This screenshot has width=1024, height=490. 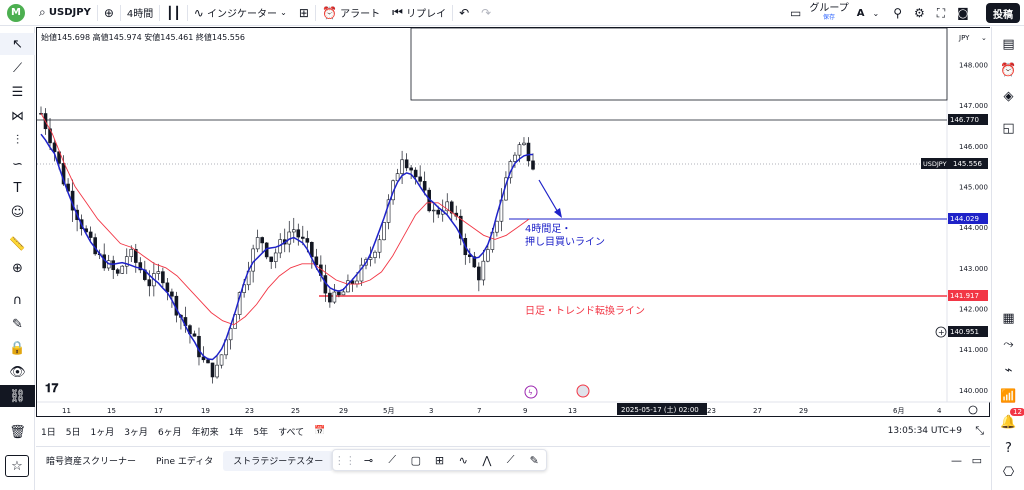 I want to click on redo-button: ↷, so click(x=486, y=13).